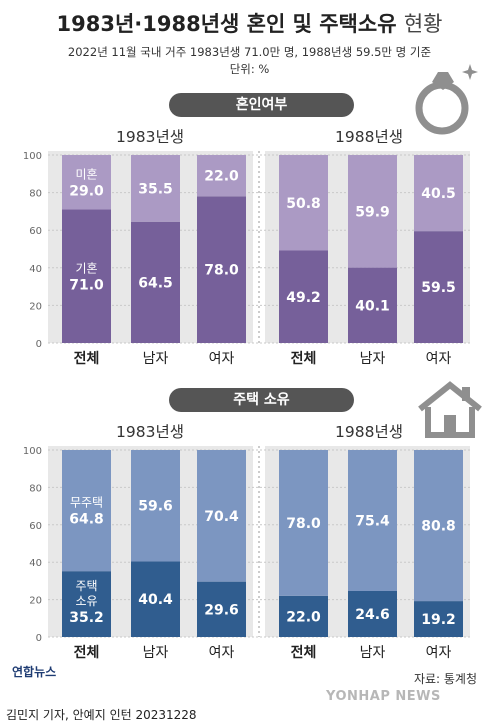 The image size is (499, 727). What do you see at coordinates (35, 194) in the screenshot?
I see `marriage-y-tick: 80` at bounding box center [35, 194].